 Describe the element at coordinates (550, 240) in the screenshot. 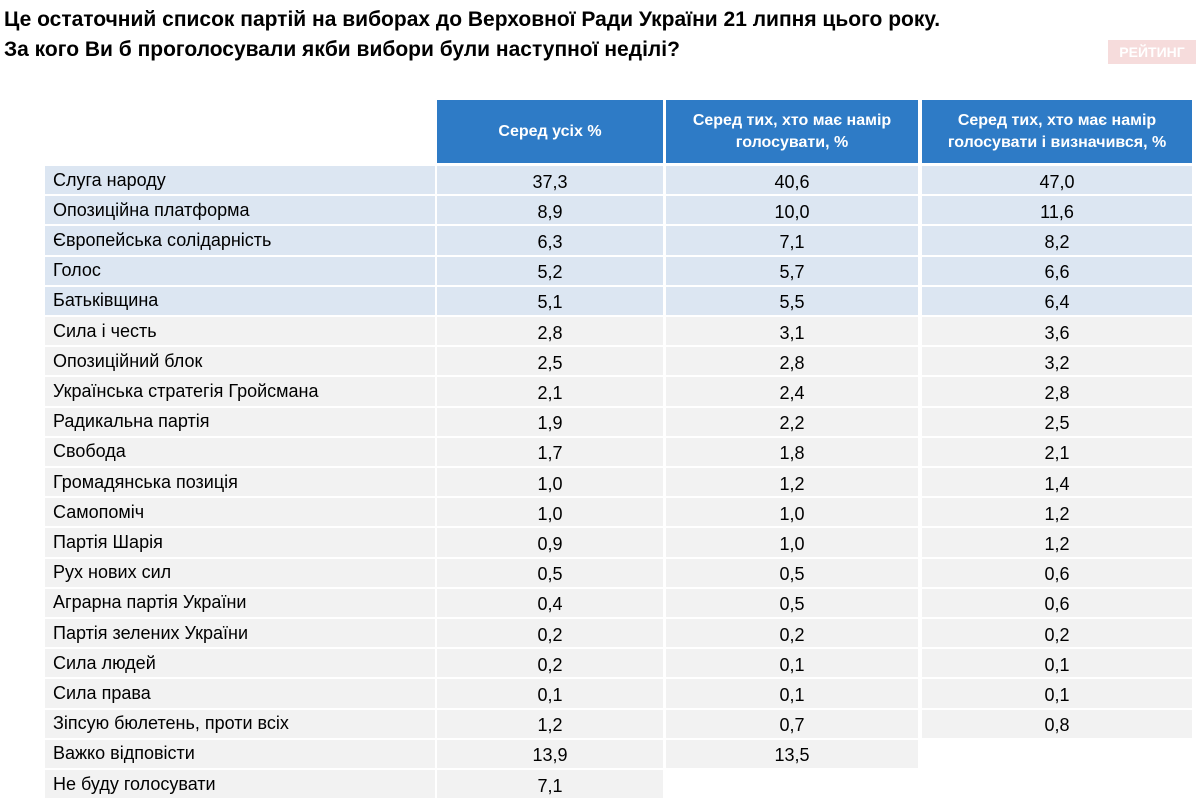

I see `cell-value: 6,3` at that location.